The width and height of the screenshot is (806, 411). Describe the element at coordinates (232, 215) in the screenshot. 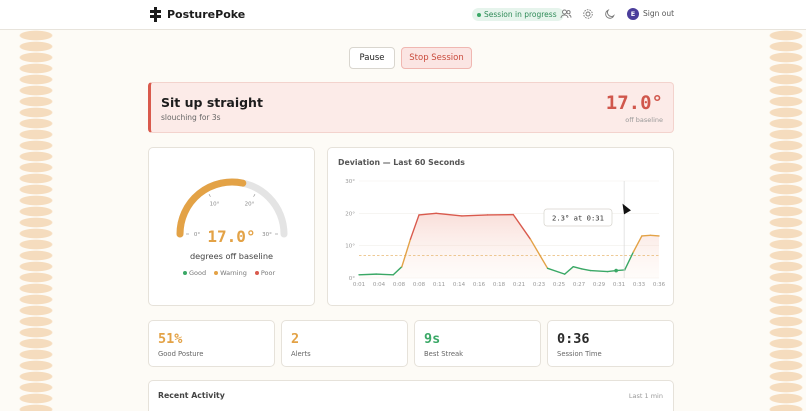

I see `gauge-ticks: 0° 10° 20° 30°` at that location.